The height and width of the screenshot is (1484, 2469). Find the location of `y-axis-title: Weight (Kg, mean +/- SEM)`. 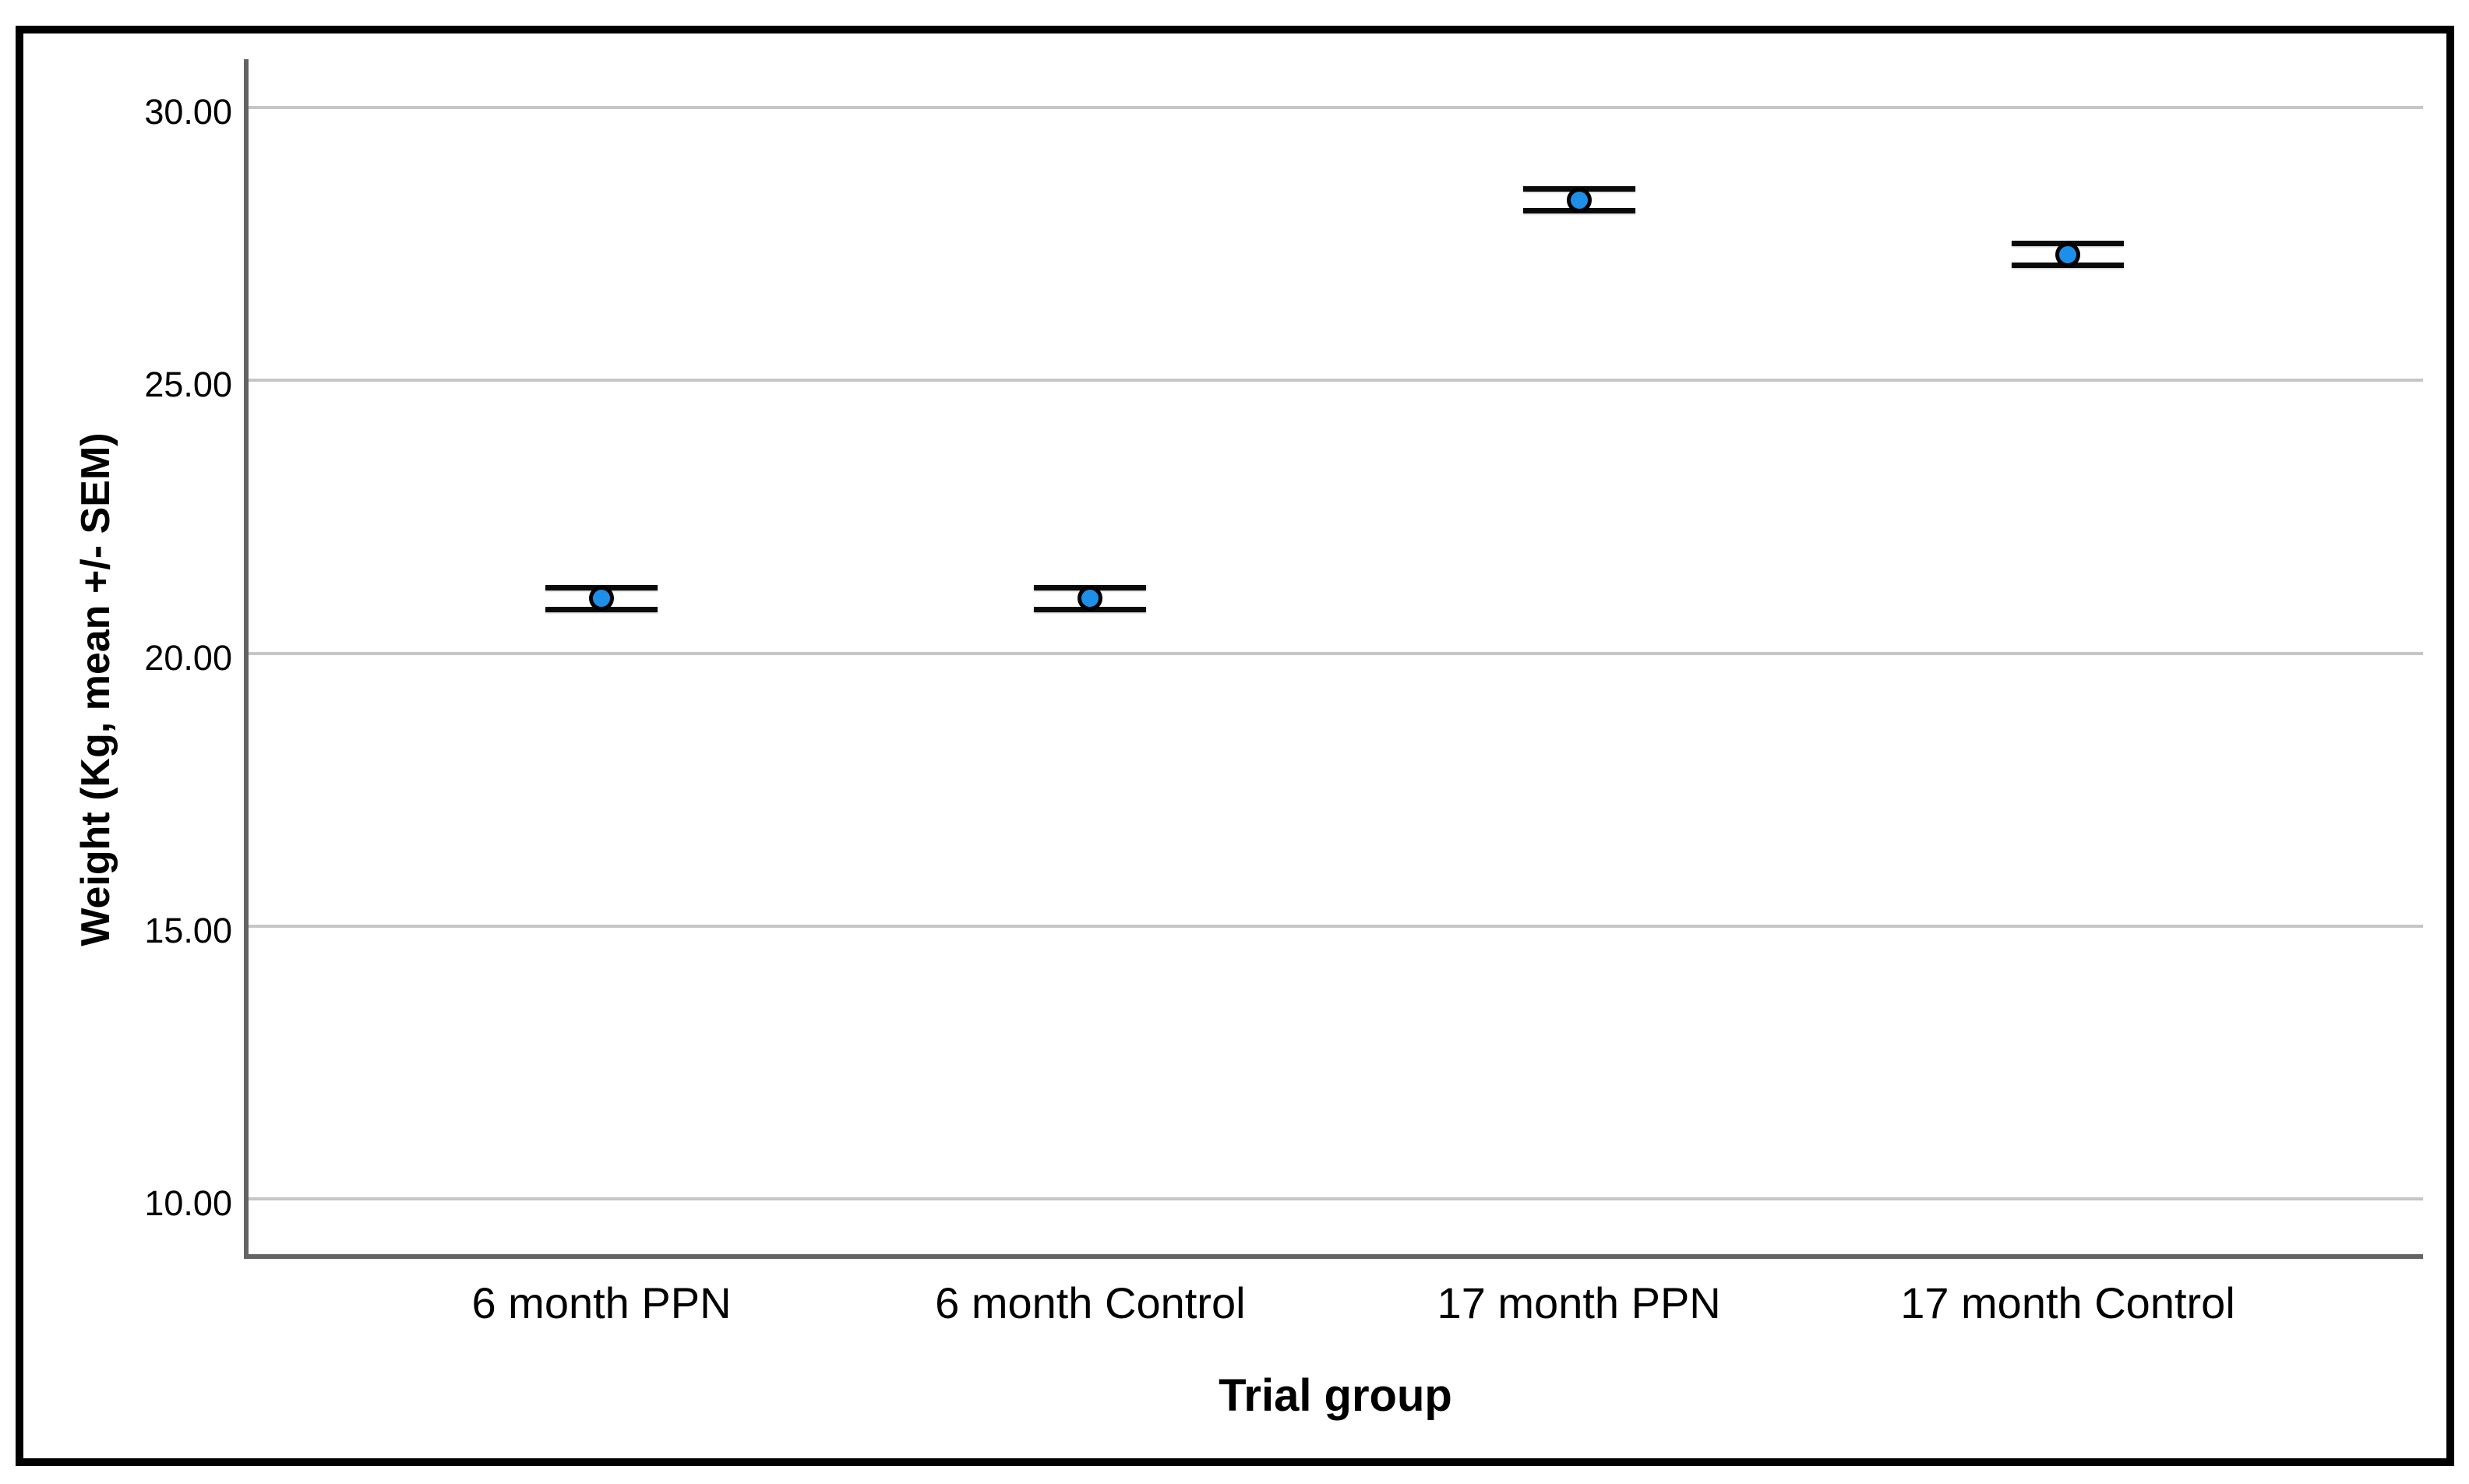

y-axis-title: Weight (Kg, mean +/- SEM) is located at coordinates (95, 689).